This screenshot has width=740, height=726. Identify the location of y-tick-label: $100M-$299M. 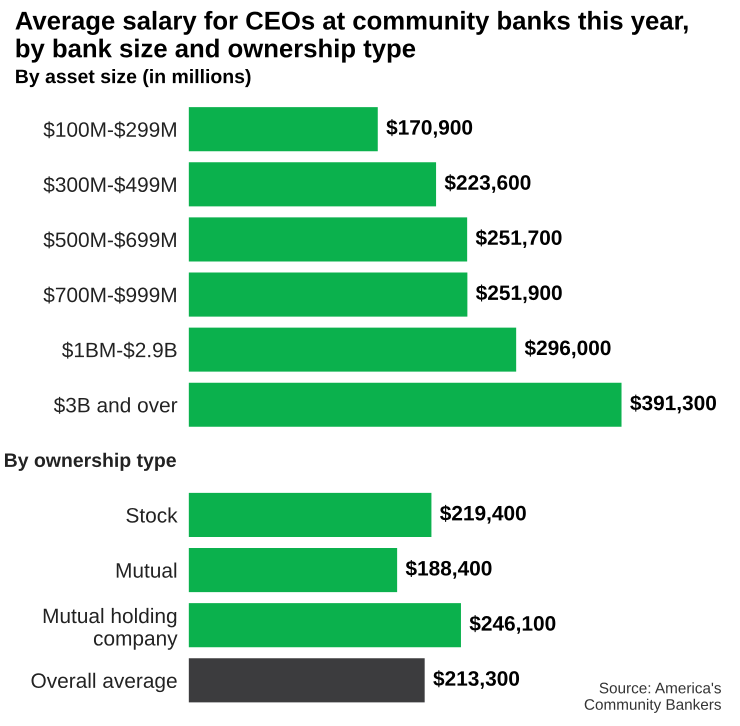
(109, 129).